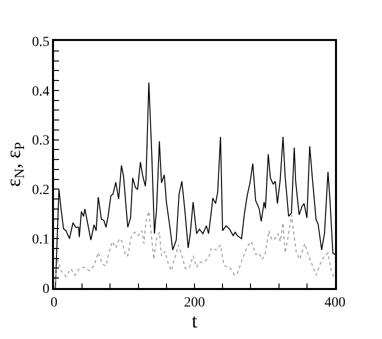 This screenshot has height=339, width=382. Describe the element at coordinates (41, 190) in the screenshot. I see `y-tick-label: 0.2` at that location.